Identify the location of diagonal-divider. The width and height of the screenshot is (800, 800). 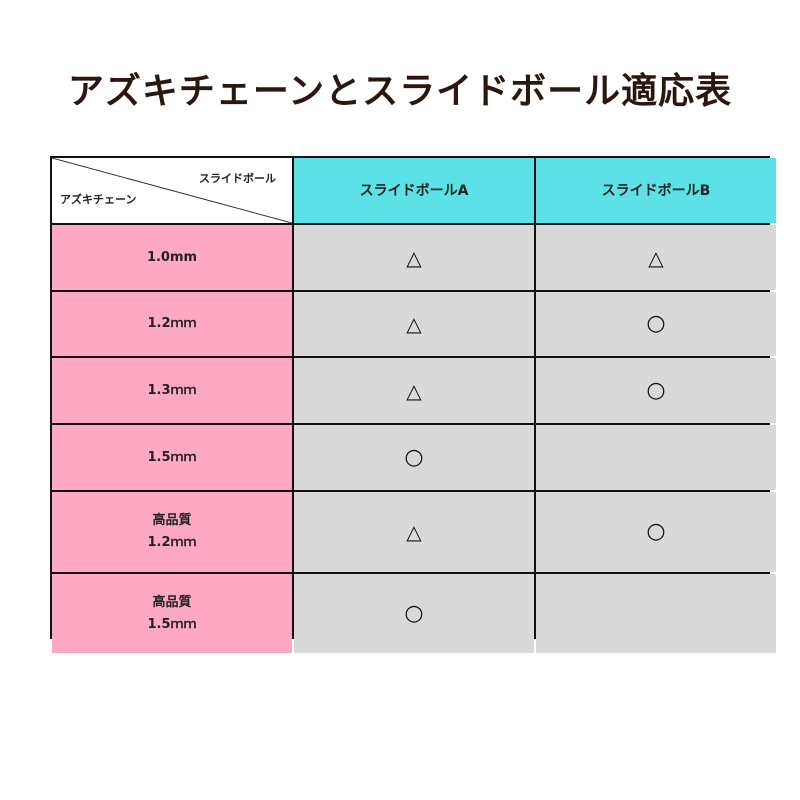
(172, 190).